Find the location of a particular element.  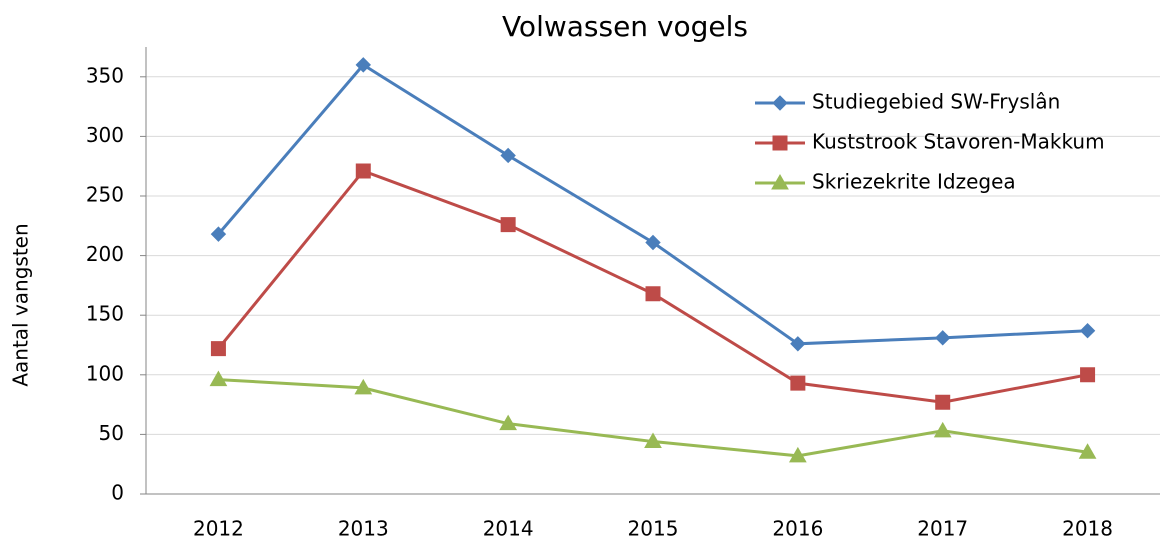

y-tick-label: 250 is located at coordinates (105, 195).